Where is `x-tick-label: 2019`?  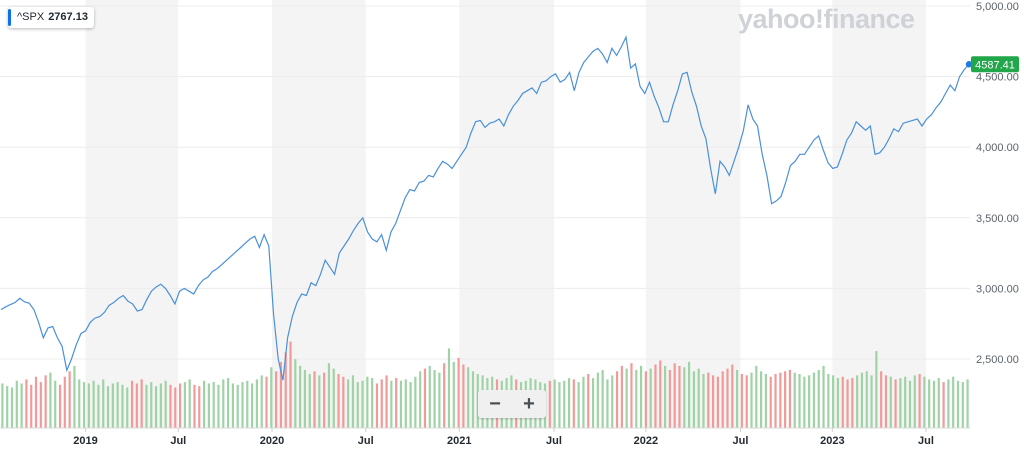
x-tick-label: 2019 is located at coordinates (85, 441).